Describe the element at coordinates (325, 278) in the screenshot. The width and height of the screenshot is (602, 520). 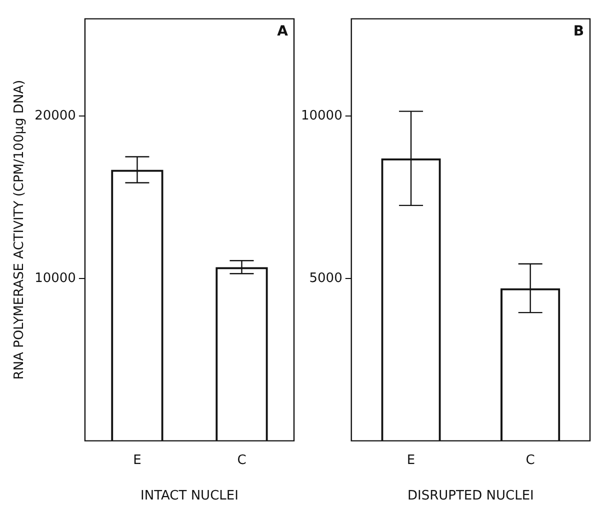
I see `y-tick-label: 5000` at that location.